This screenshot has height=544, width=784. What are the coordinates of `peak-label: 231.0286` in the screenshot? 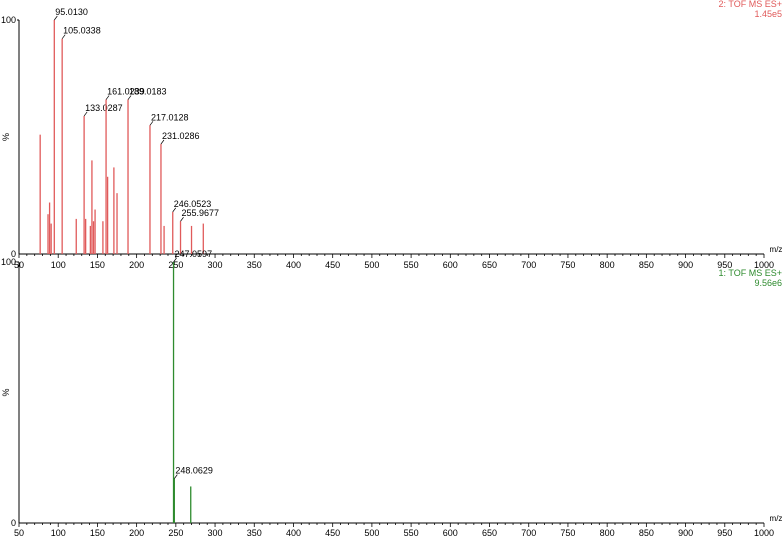 It's located at (181, 136).